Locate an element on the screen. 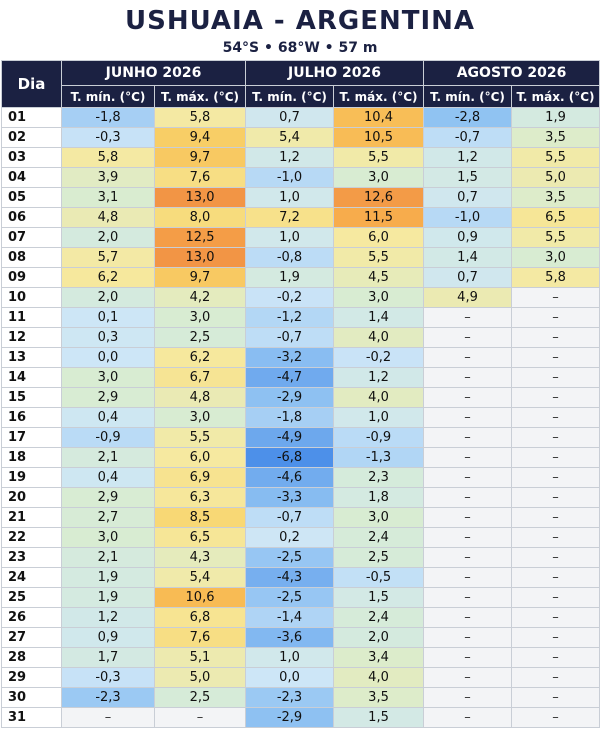  day-cell: 05 is located at coordinates (31, 197).